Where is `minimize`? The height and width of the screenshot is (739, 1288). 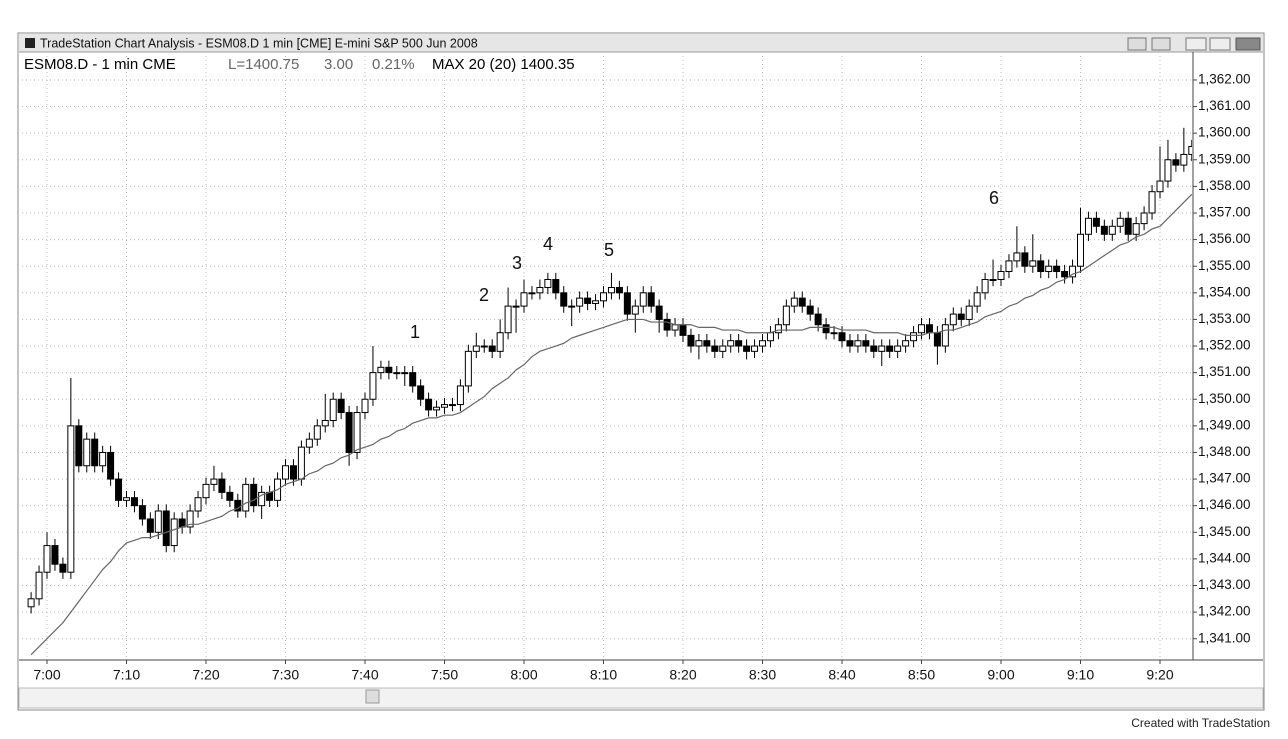
minimize is located at coordinates (1196, 44).